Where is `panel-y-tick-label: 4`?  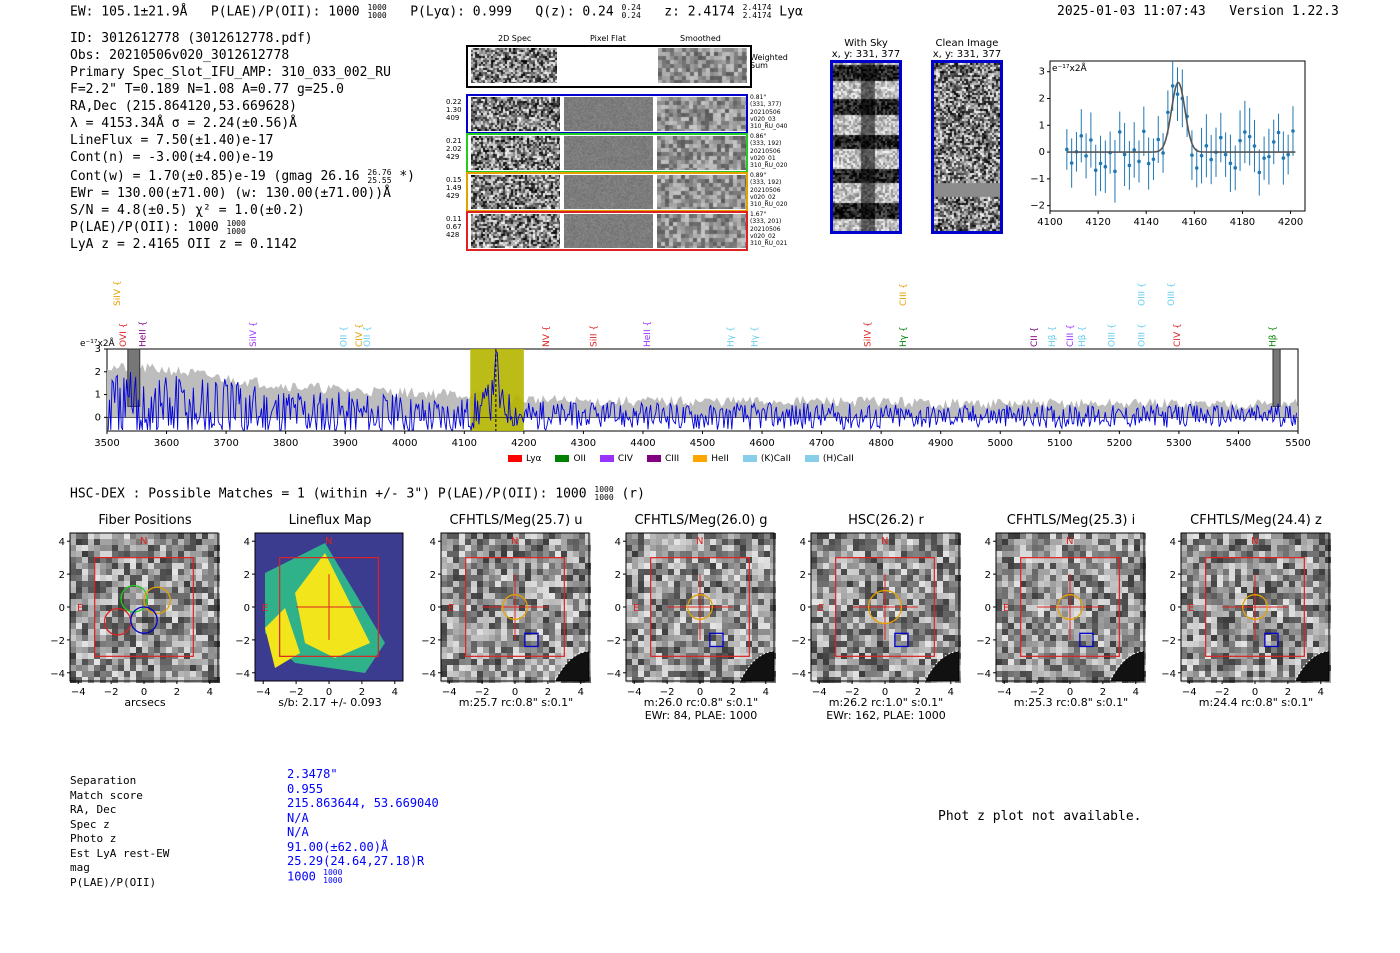 panel-y-tick-label: 4 is located at coordinates (247, 542).